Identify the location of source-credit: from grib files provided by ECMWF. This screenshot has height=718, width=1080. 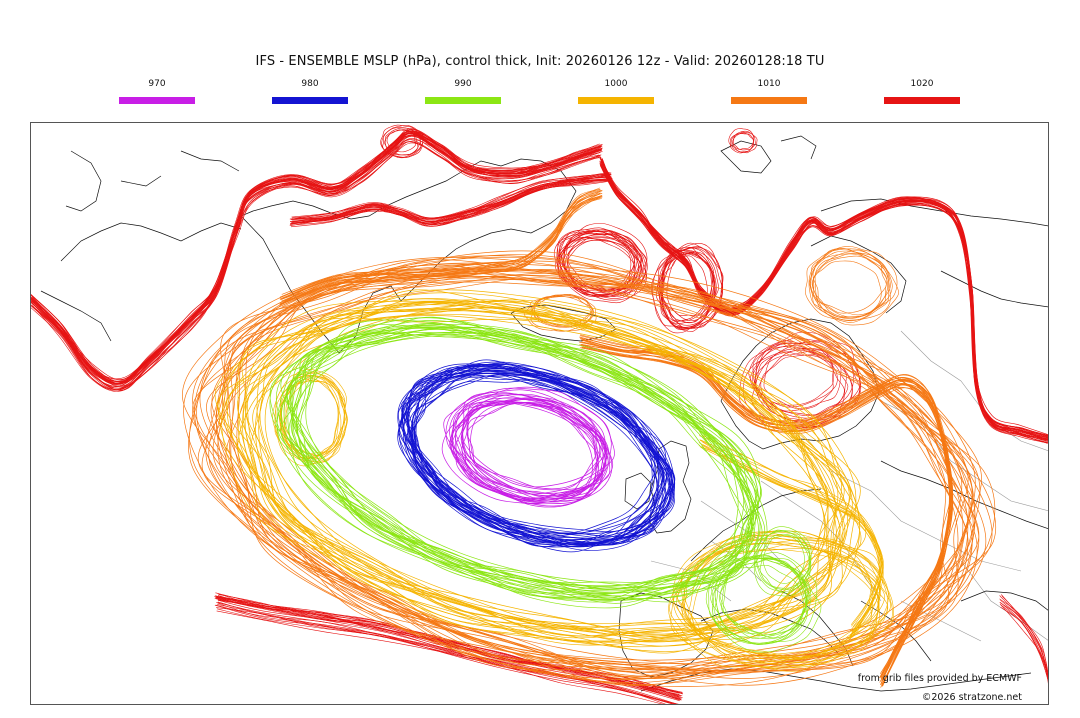
(939, 678).